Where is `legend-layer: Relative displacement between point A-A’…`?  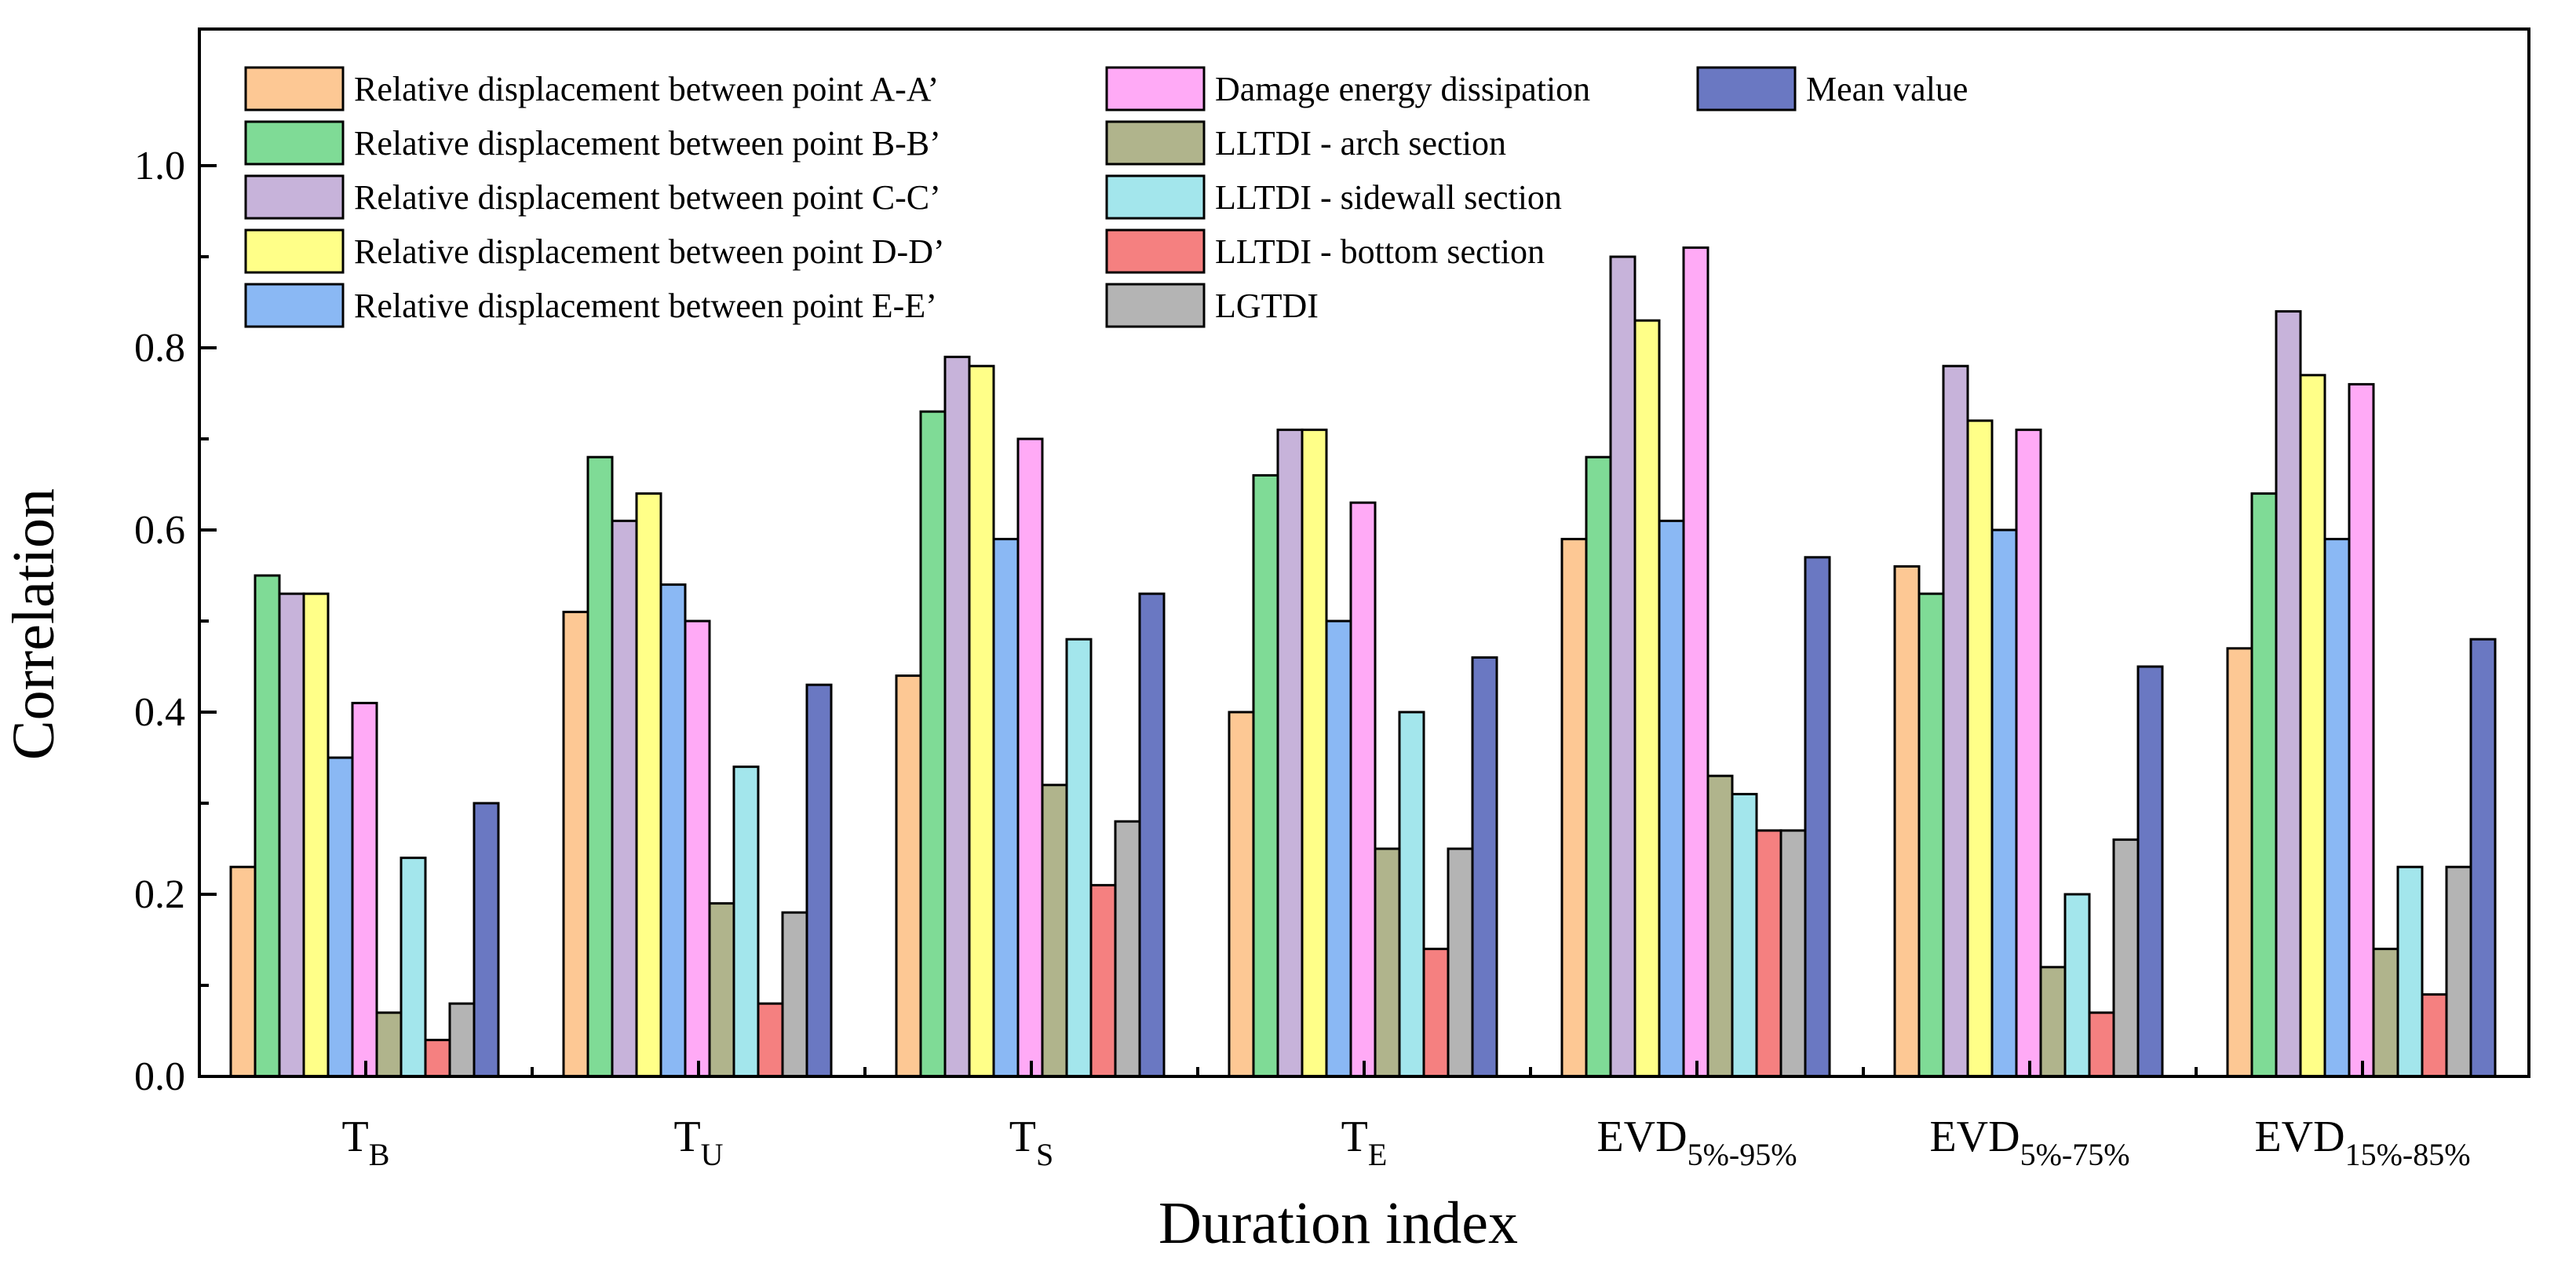
legend-layer: Relative displacement between point A-A’… is located at coordinates (1106, 197).